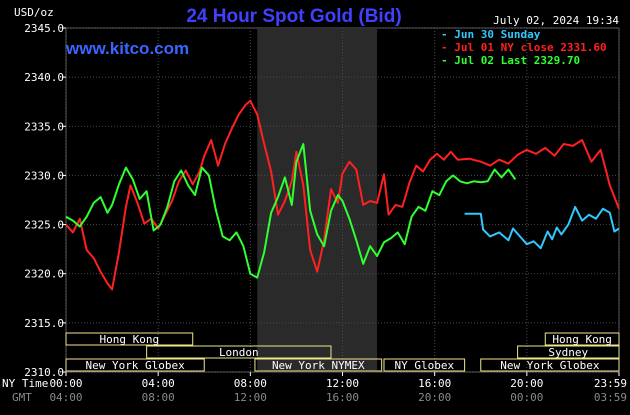 This screenshot has height=415, width=630. I want to click on session-label: New York NYMEX, so click(318, 365).